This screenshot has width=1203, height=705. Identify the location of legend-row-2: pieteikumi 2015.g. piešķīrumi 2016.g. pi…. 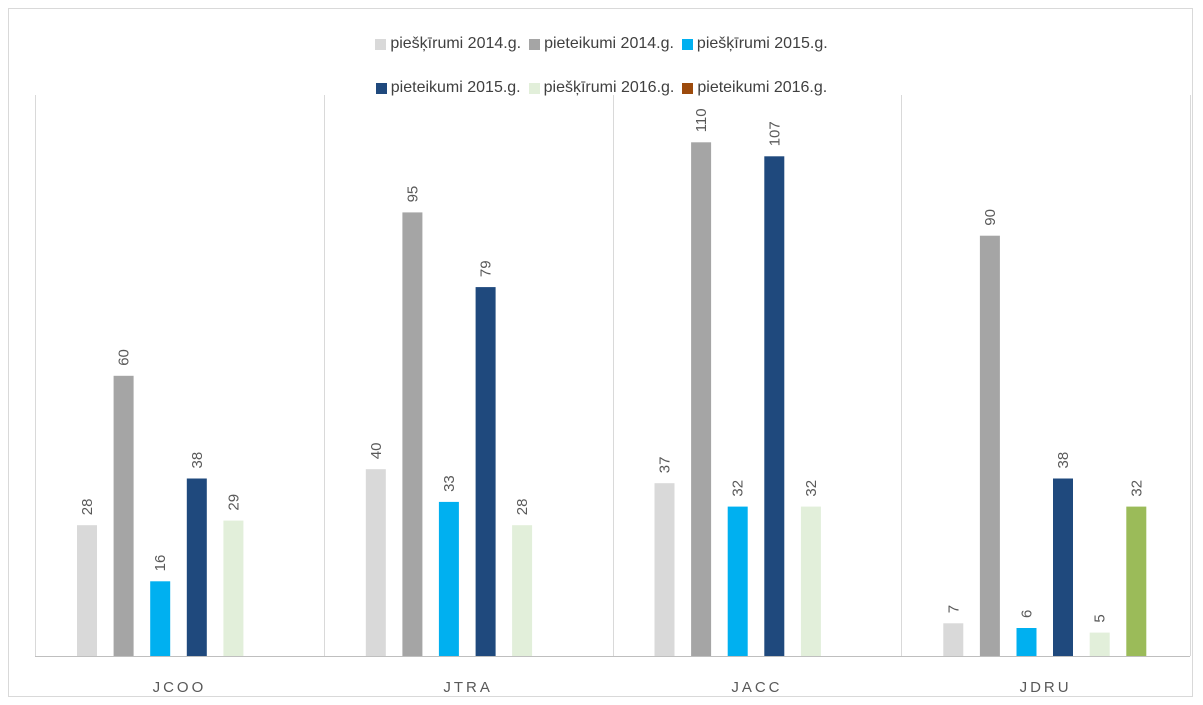
(601, 88).